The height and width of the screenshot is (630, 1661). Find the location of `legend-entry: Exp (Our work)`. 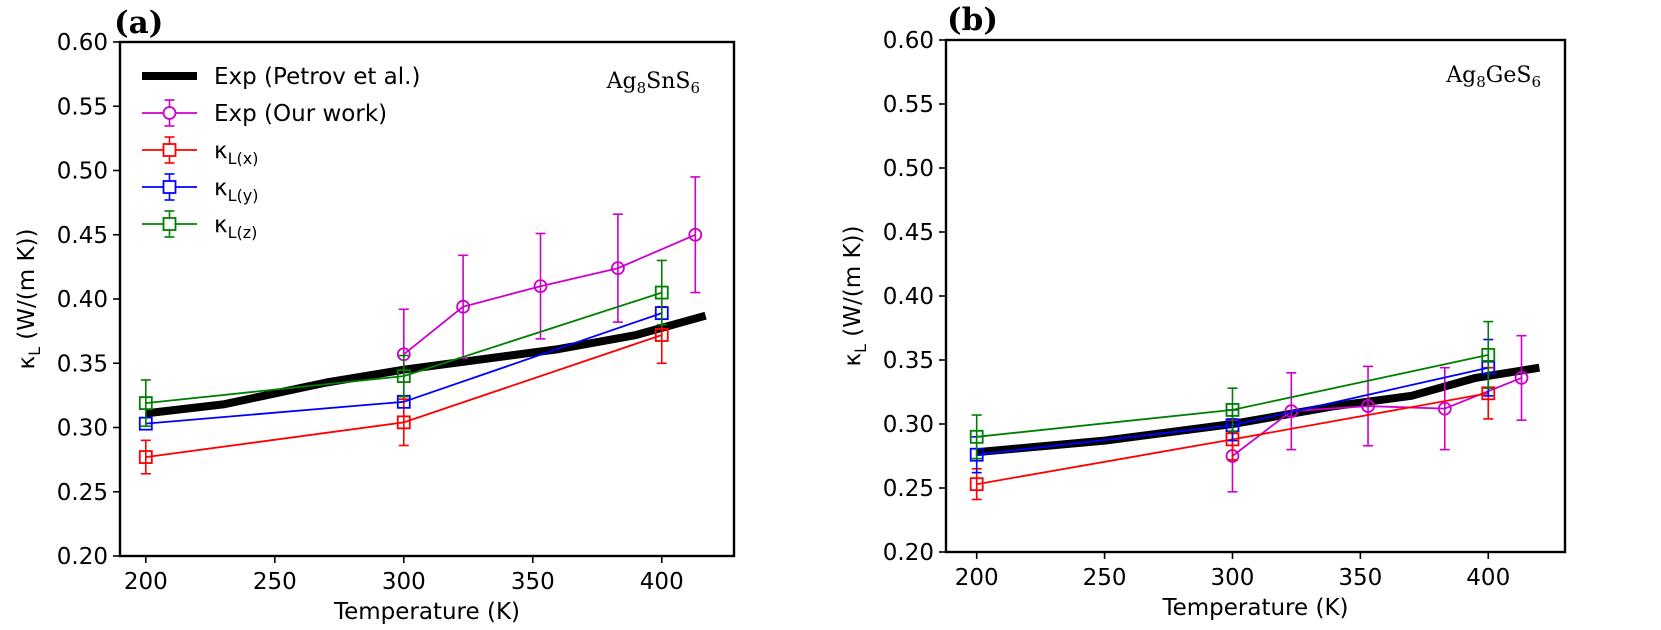

legend-entry: Exp (Our work) is located at coordinates (264, 113).